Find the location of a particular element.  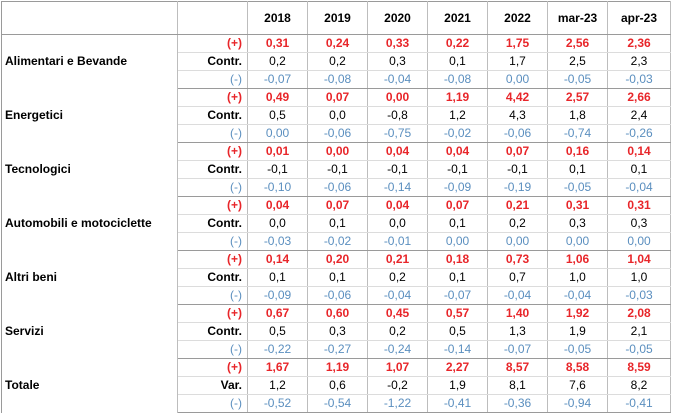

table-row: Contr. 0,5 0,0 -0,8 1,2 4,3 1,8 2,4 is located at coordinates (336, 115).